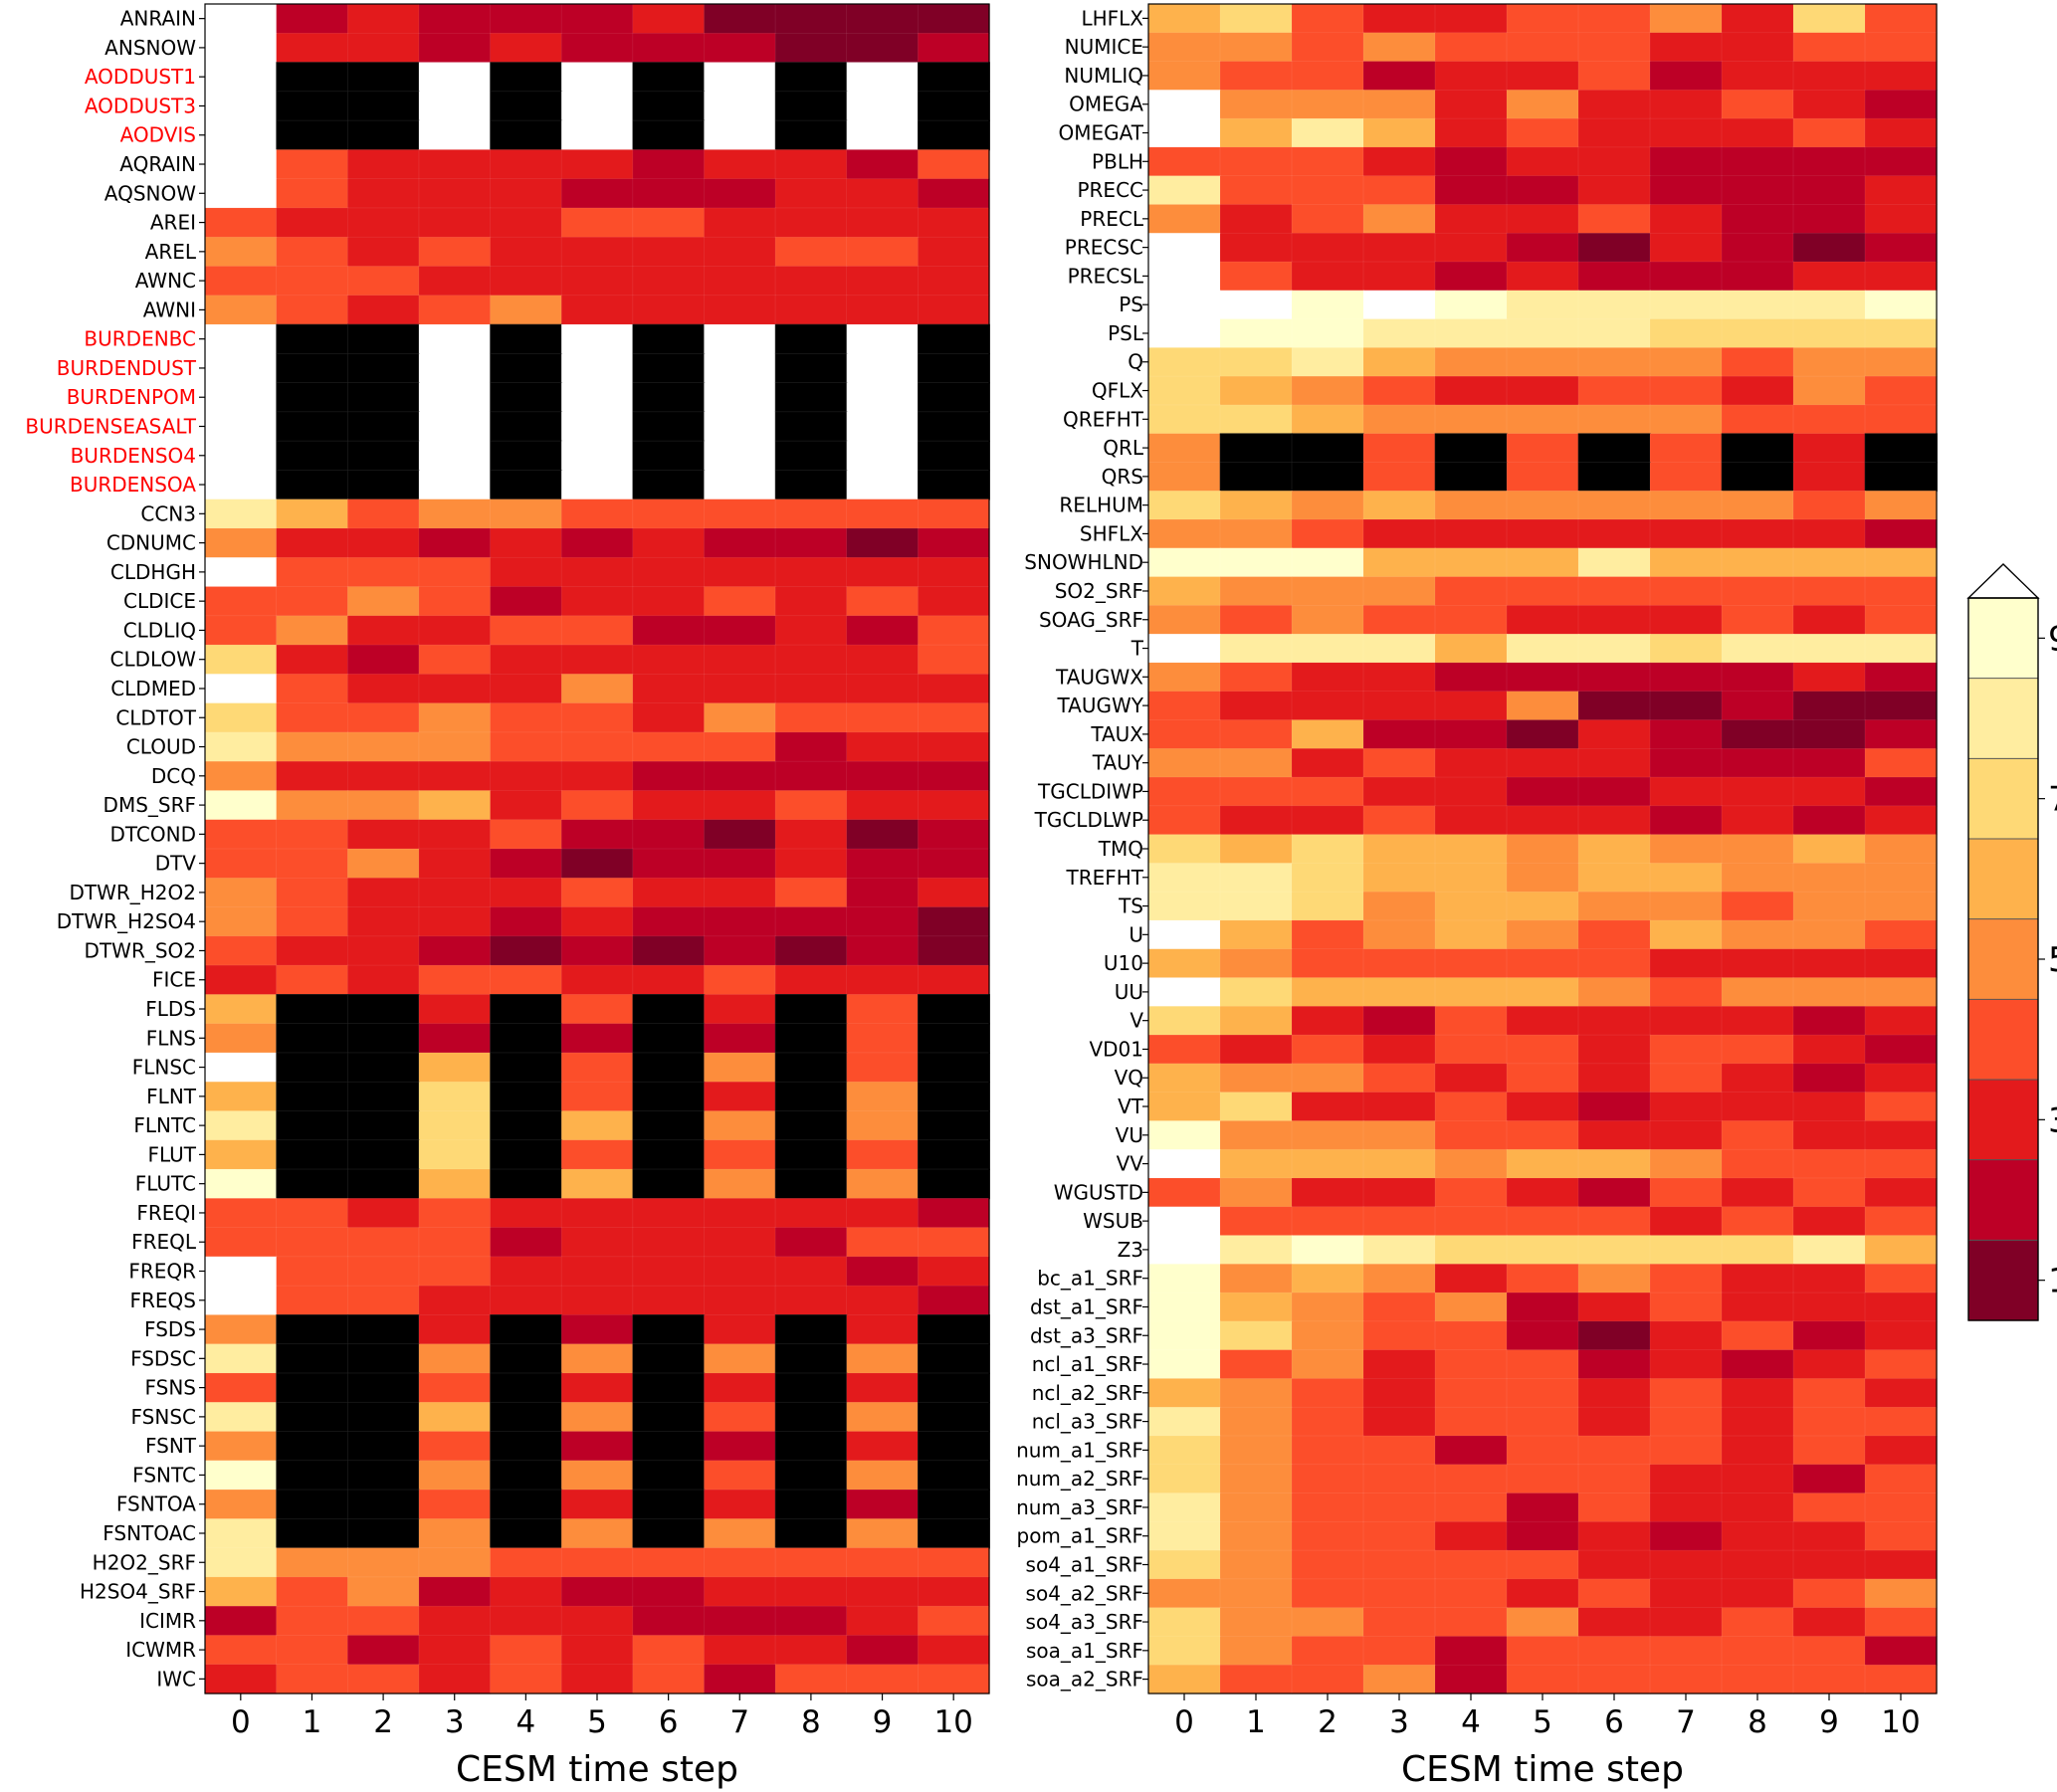 The height and width of the screenshot is (1792, 2057). I want to click on y-tick-label: FSNTOA, so click(156, 1504).